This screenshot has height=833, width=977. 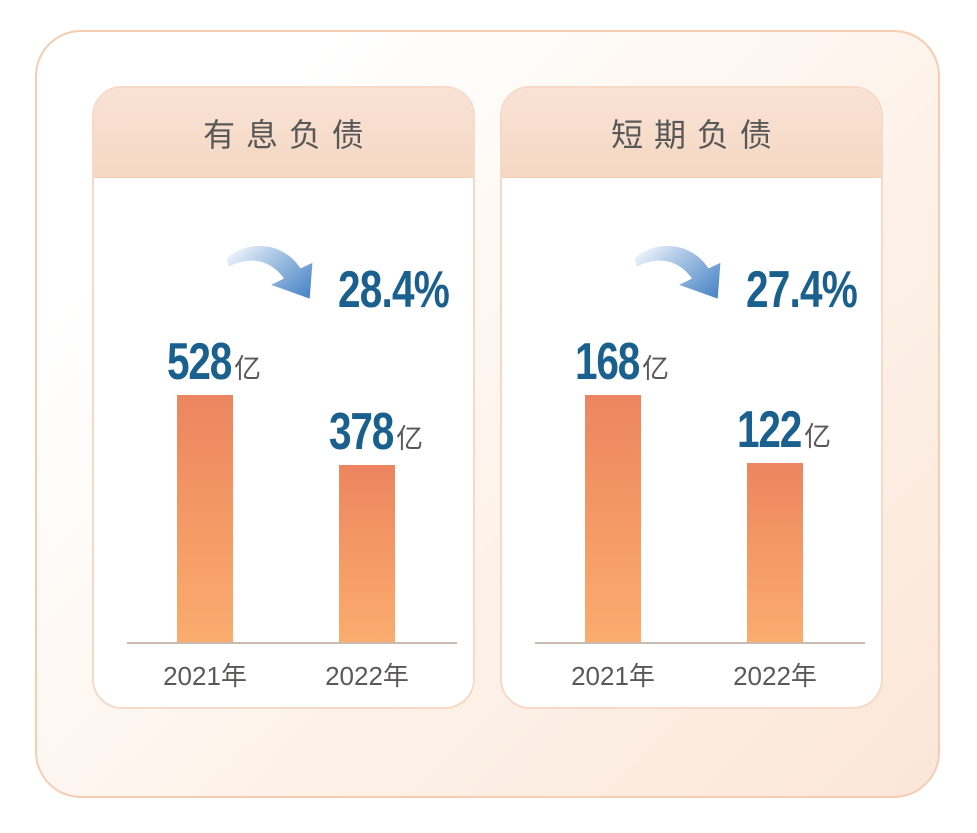 I want to click on bar-value-number: 122, so click(x=769, y=430).